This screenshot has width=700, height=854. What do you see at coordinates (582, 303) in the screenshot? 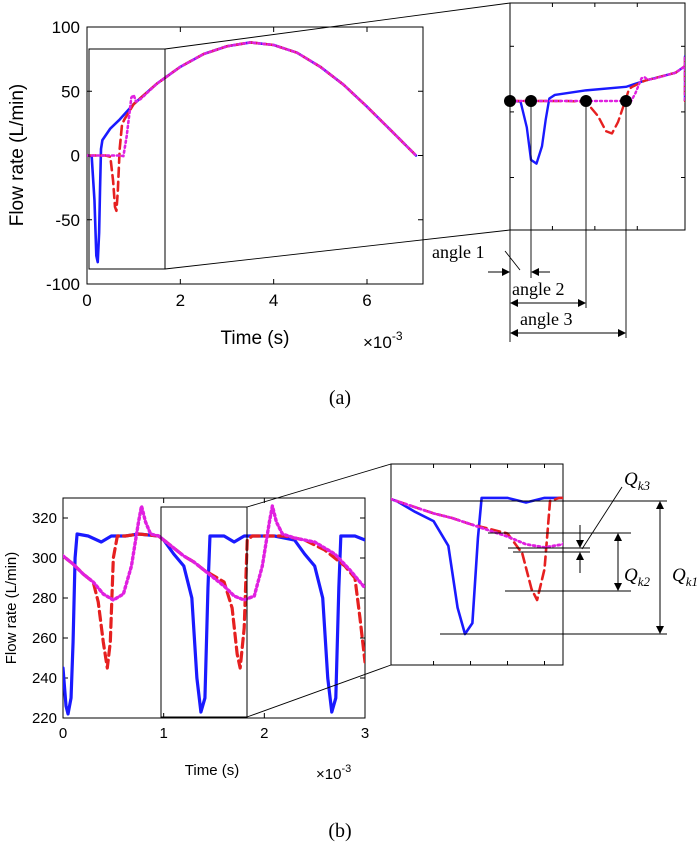
I see `angle2-arrowhead-right` at bounding box center [582, 303].